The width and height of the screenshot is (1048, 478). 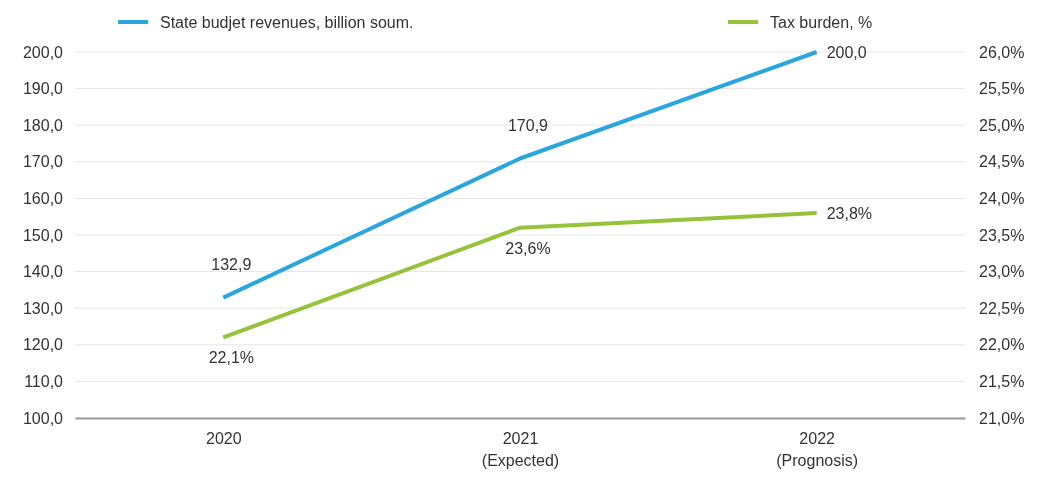 What do you see at coordinates (43, 272) in the screenshot?
I see `y-tick-label: 140,0` at bounding box center [43, 272].